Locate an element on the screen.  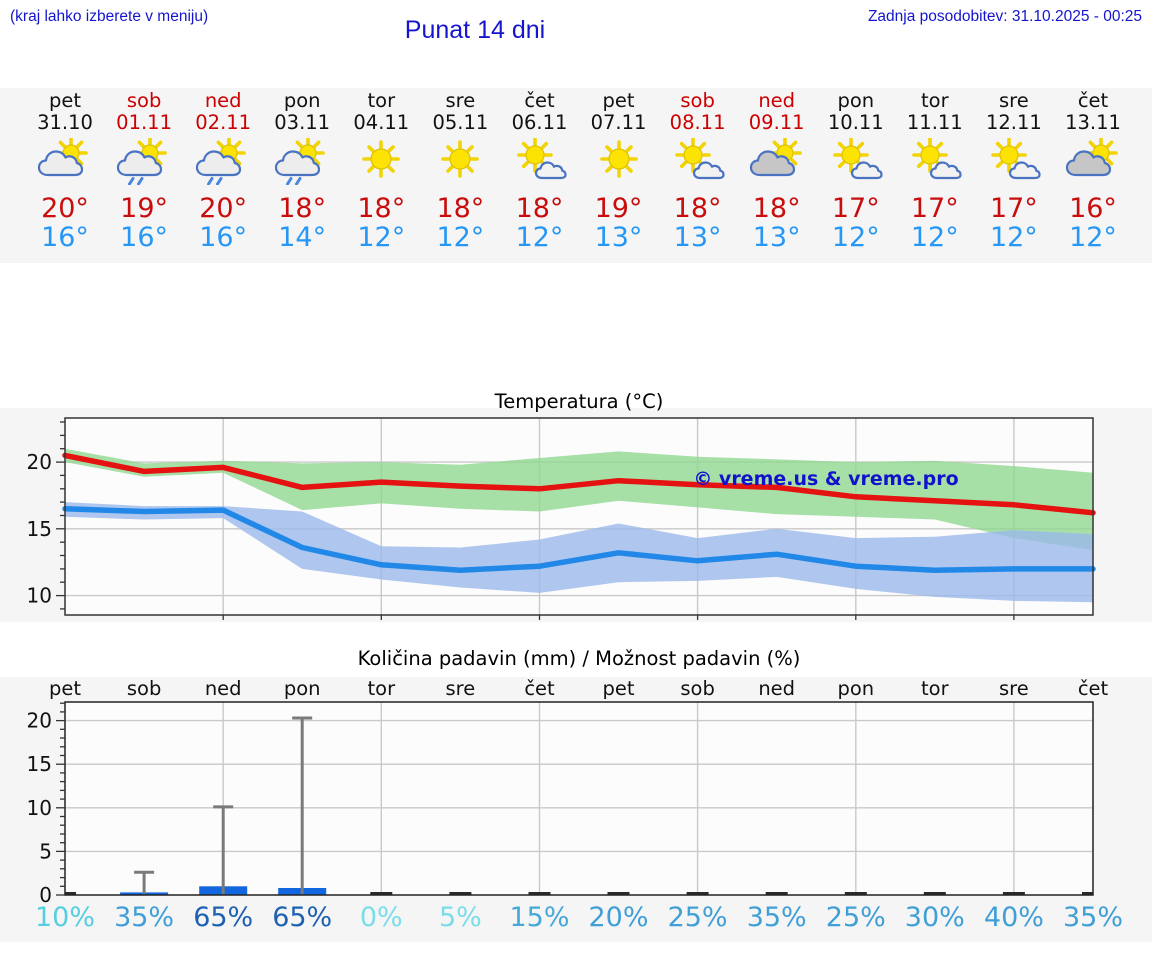
precip-probability-value: 30% is located at coordinates (935, 917).